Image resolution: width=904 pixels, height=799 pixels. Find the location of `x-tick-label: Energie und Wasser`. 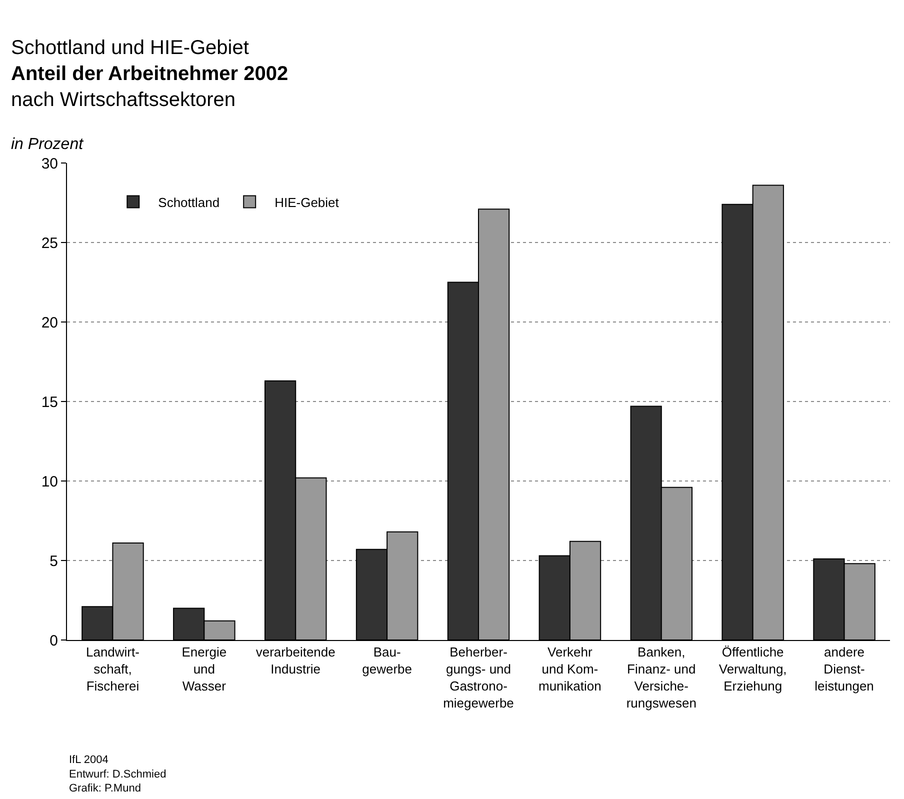

x-tick-label: Energie und Wasser is located at coordinates (204, 669).